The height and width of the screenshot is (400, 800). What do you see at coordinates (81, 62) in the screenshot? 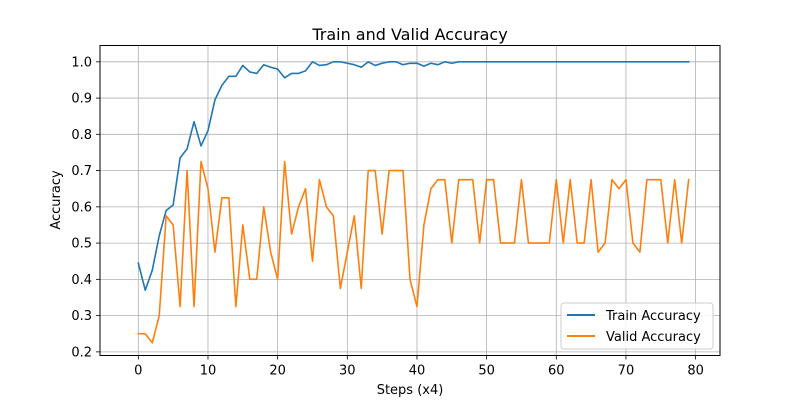
I see `y-tick-label: 1.0` at bounding box center [81, 62].